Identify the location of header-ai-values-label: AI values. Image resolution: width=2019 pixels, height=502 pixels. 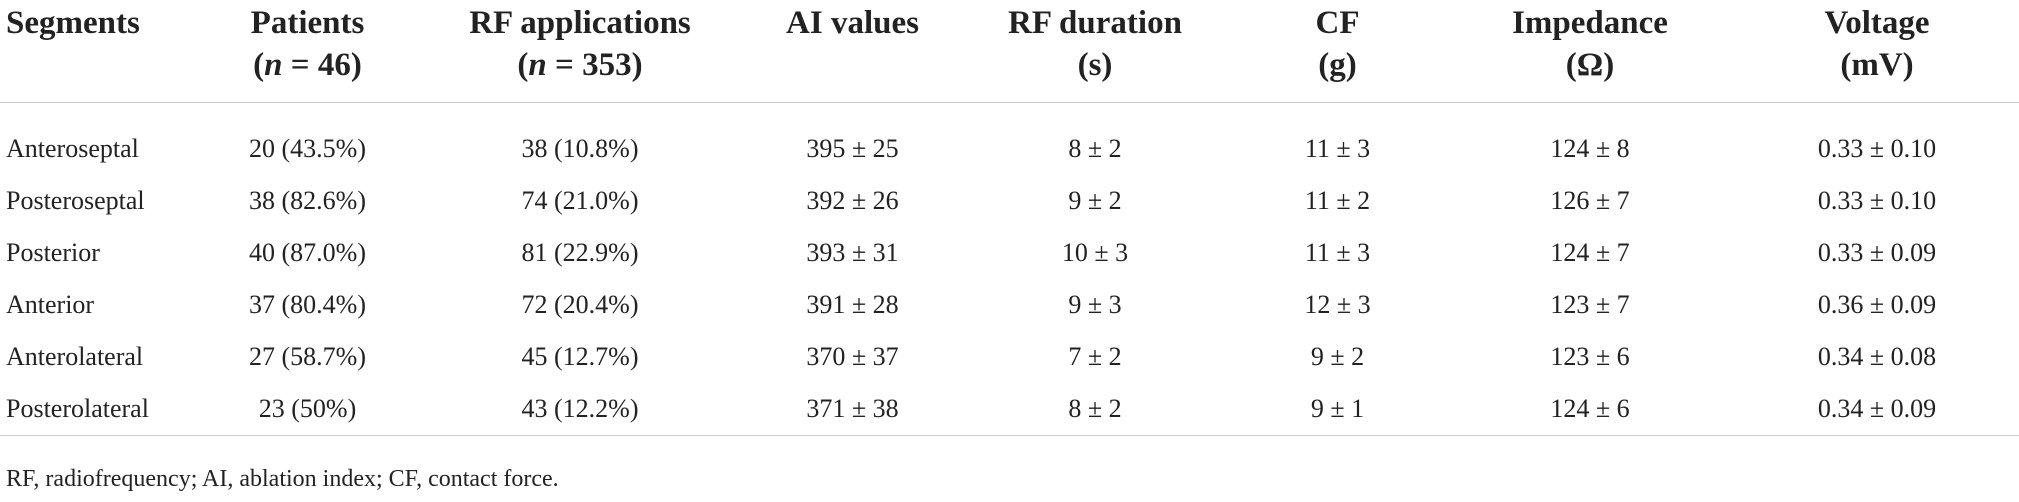
(852, 23).